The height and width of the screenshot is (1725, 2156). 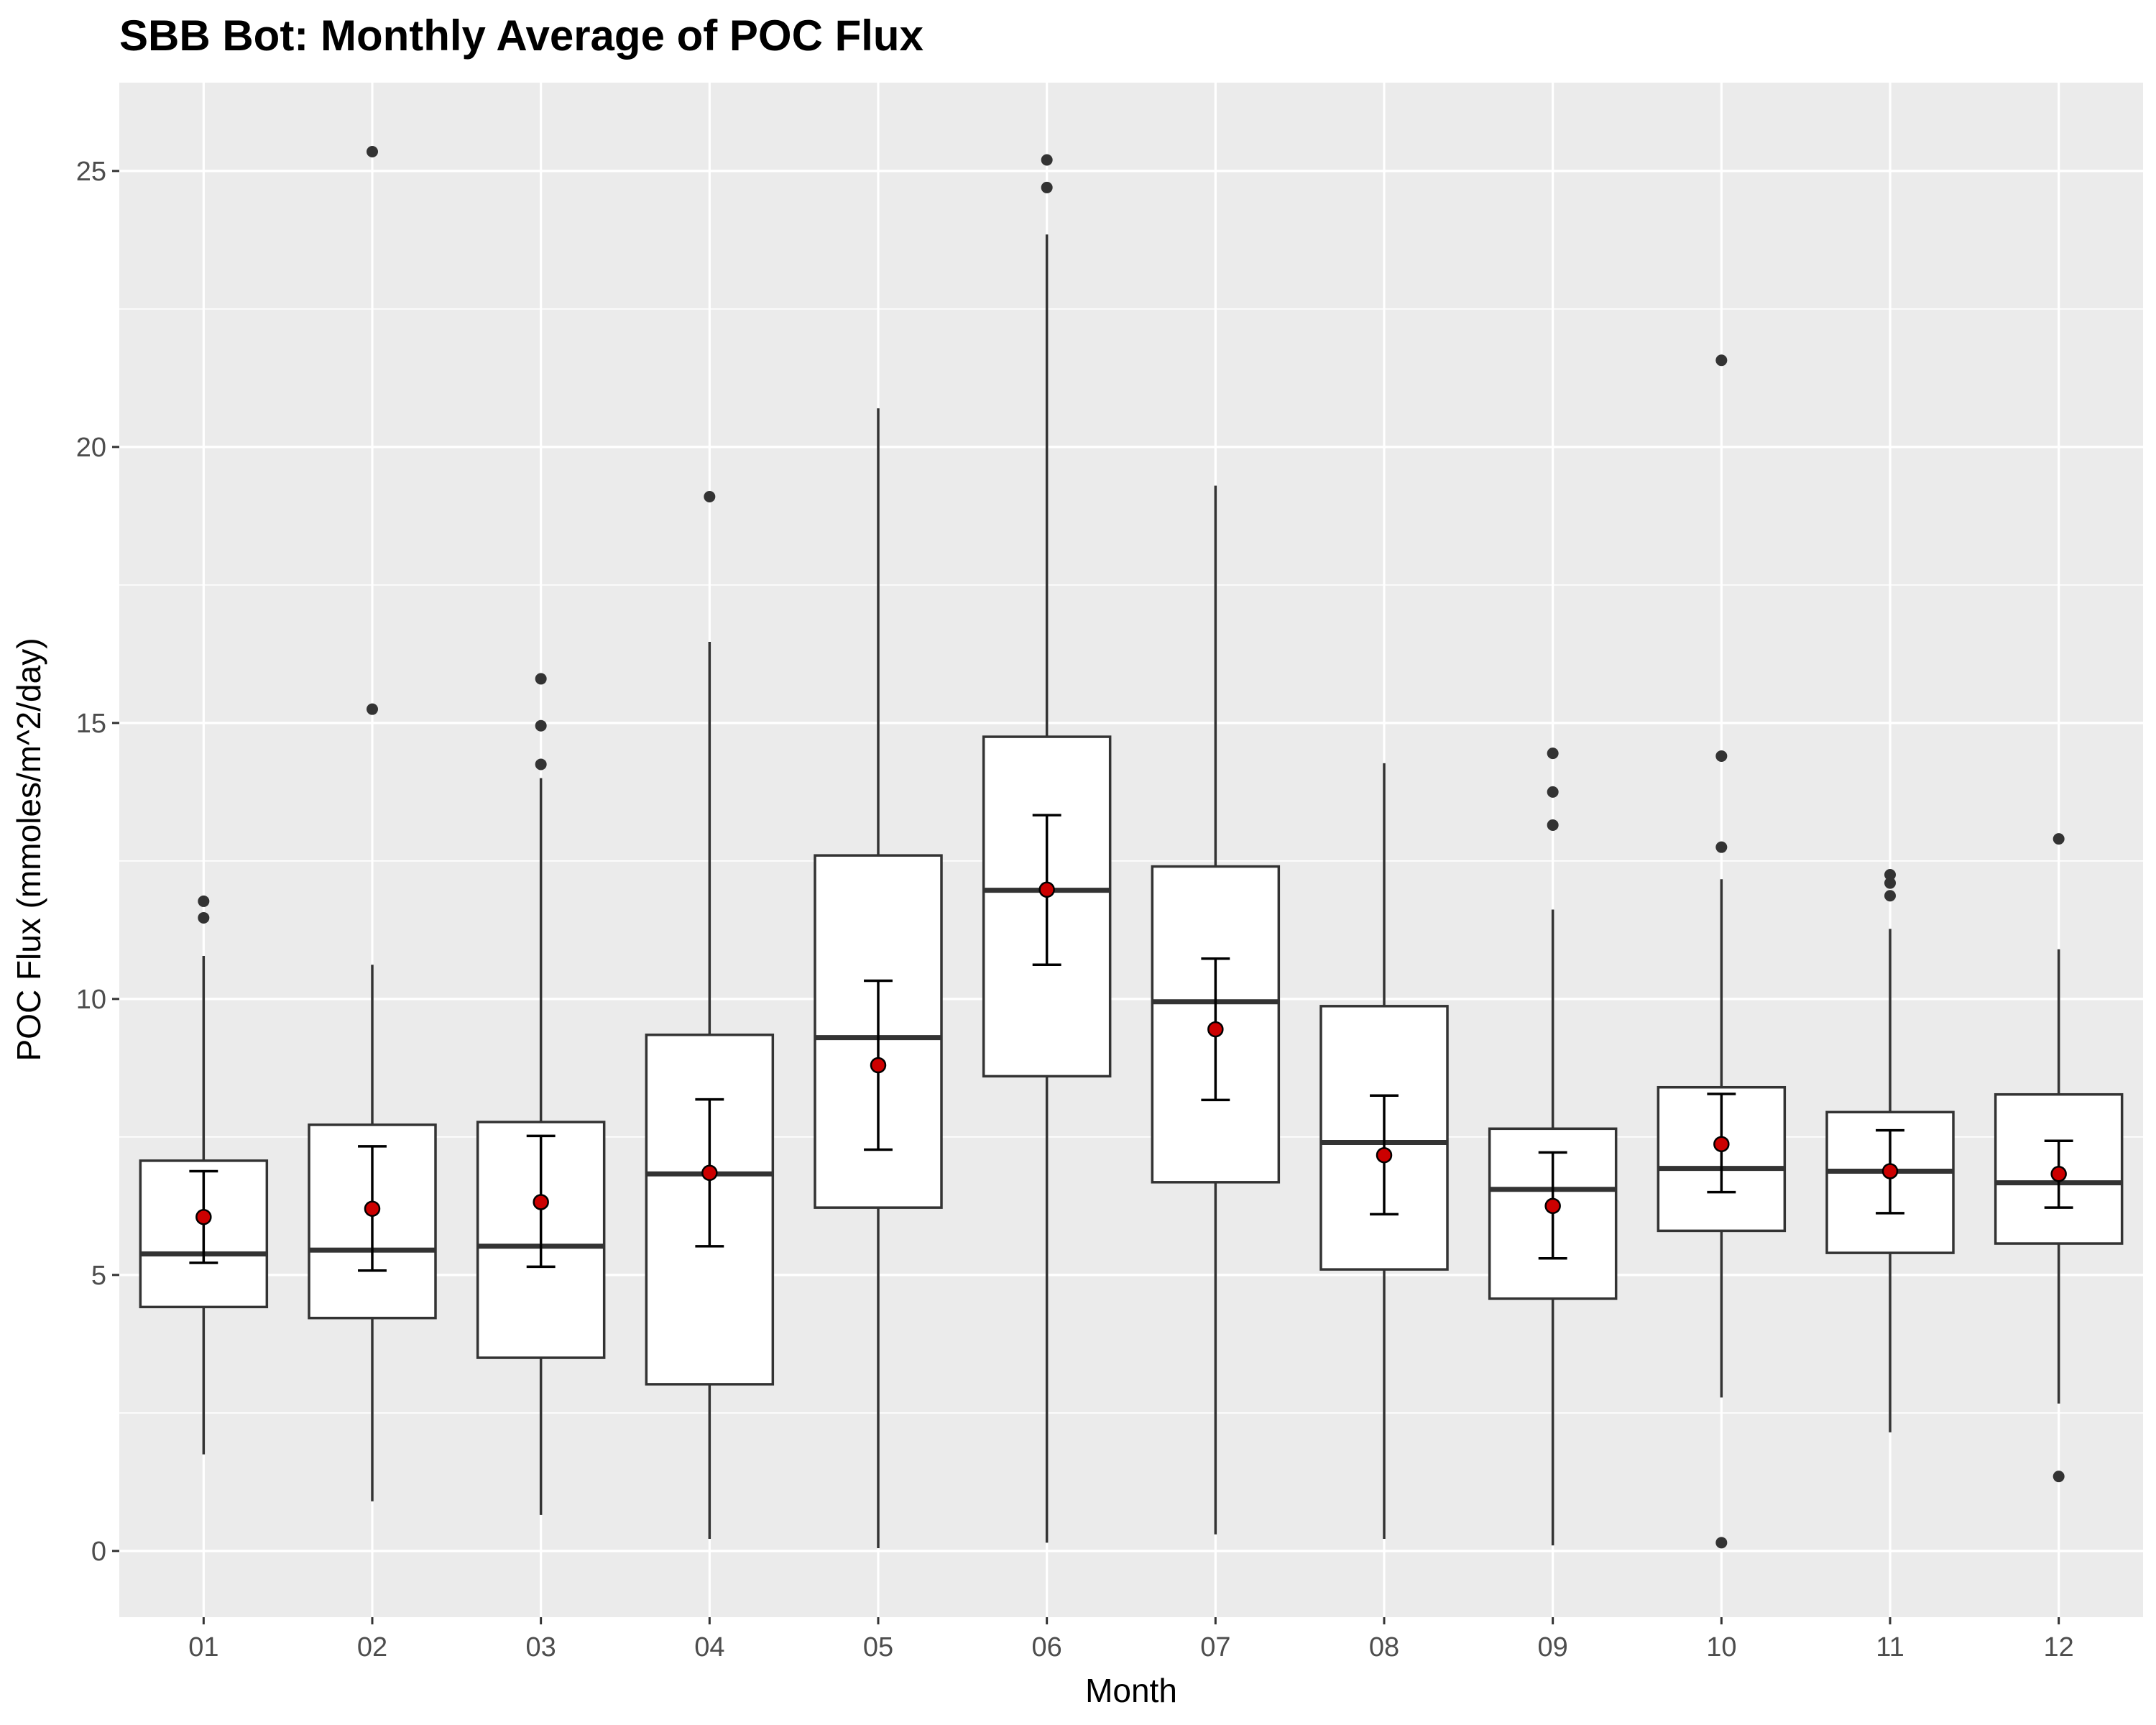 I want to click on chart-title: SBB Bot: Monthly Average of POC Flux, so click(x=521, y=36).